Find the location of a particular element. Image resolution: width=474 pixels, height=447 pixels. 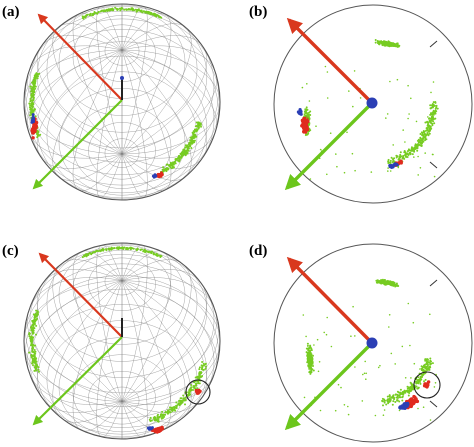

red-axis-arrow-d is located at coordinates (330, 300).